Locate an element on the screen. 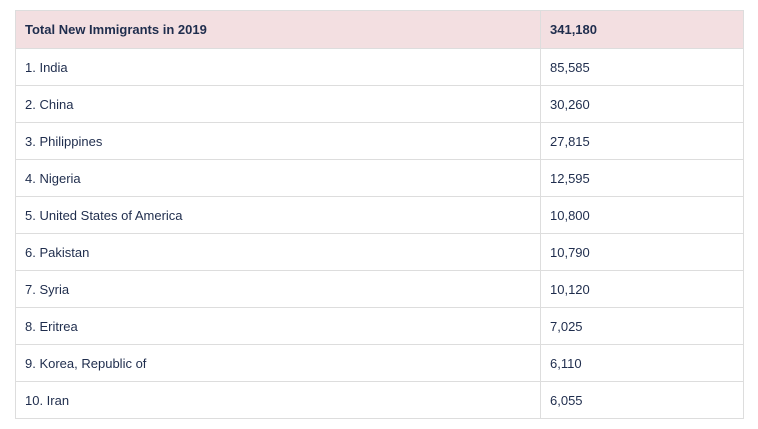  header-row: Total New Immigrants in 2019 341,180 is located at coordinates (379, 29).